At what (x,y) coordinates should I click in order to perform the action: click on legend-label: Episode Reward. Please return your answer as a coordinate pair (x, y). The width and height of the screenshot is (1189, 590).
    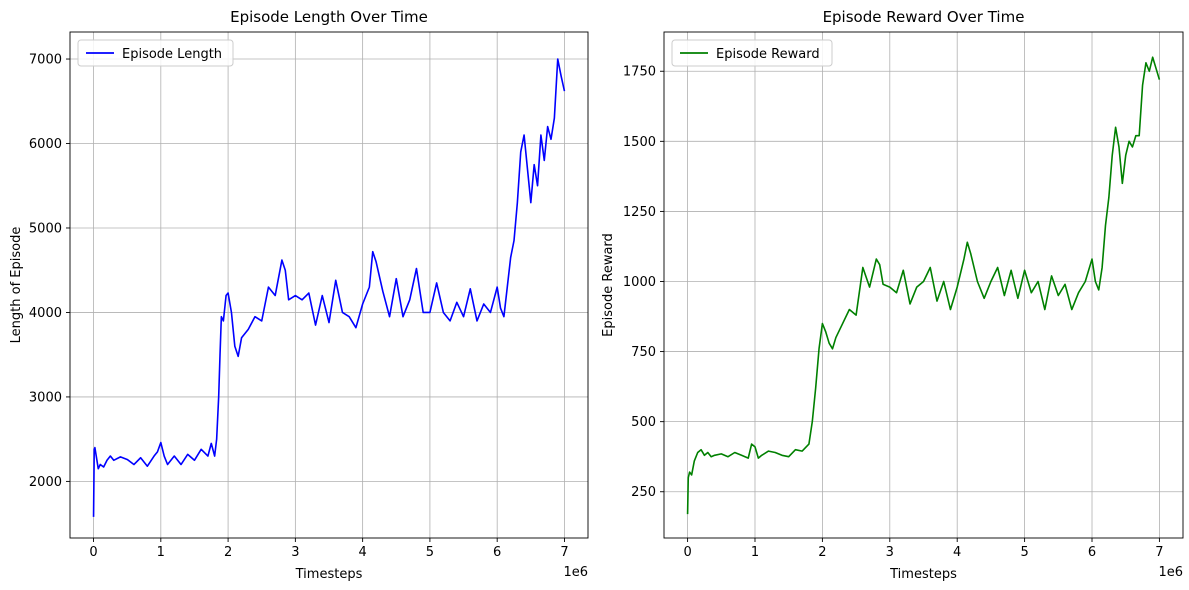
    Looking at the image, I should click on (768, 54).